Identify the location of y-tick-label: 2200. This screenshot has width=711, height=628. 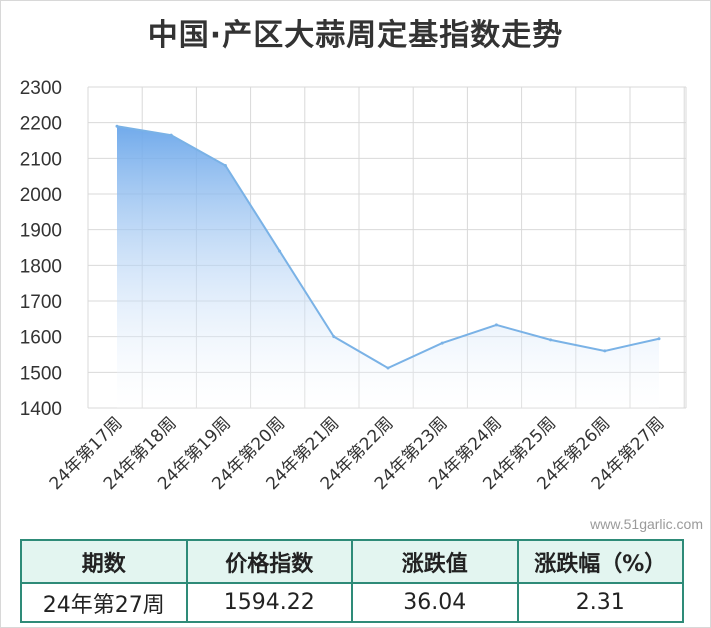
(41, 124).